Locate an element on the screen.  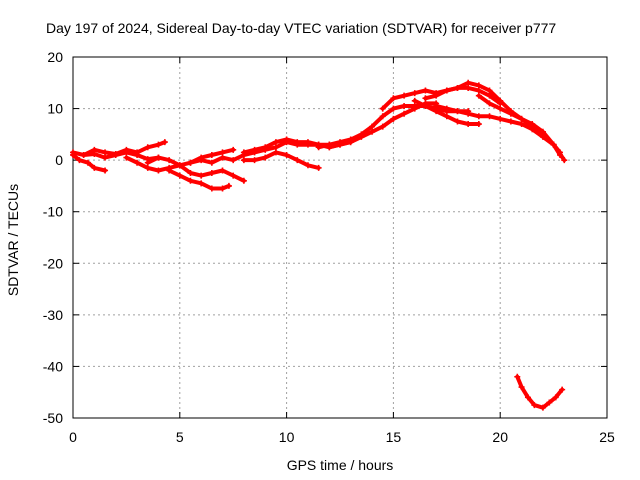
x-tick-label: 25 is located at coordinates (607, 437).